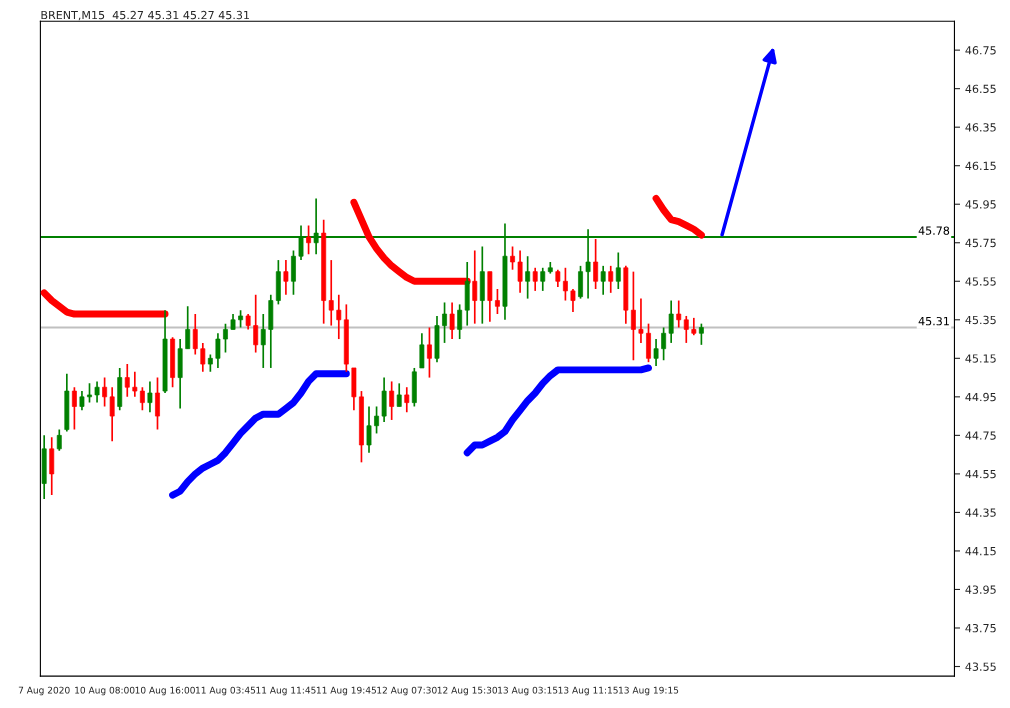  What do you see at coordinates (980, 358) in the screenshot?
I see `y-tick-label: 45.15` at bounding box center [980, 358].